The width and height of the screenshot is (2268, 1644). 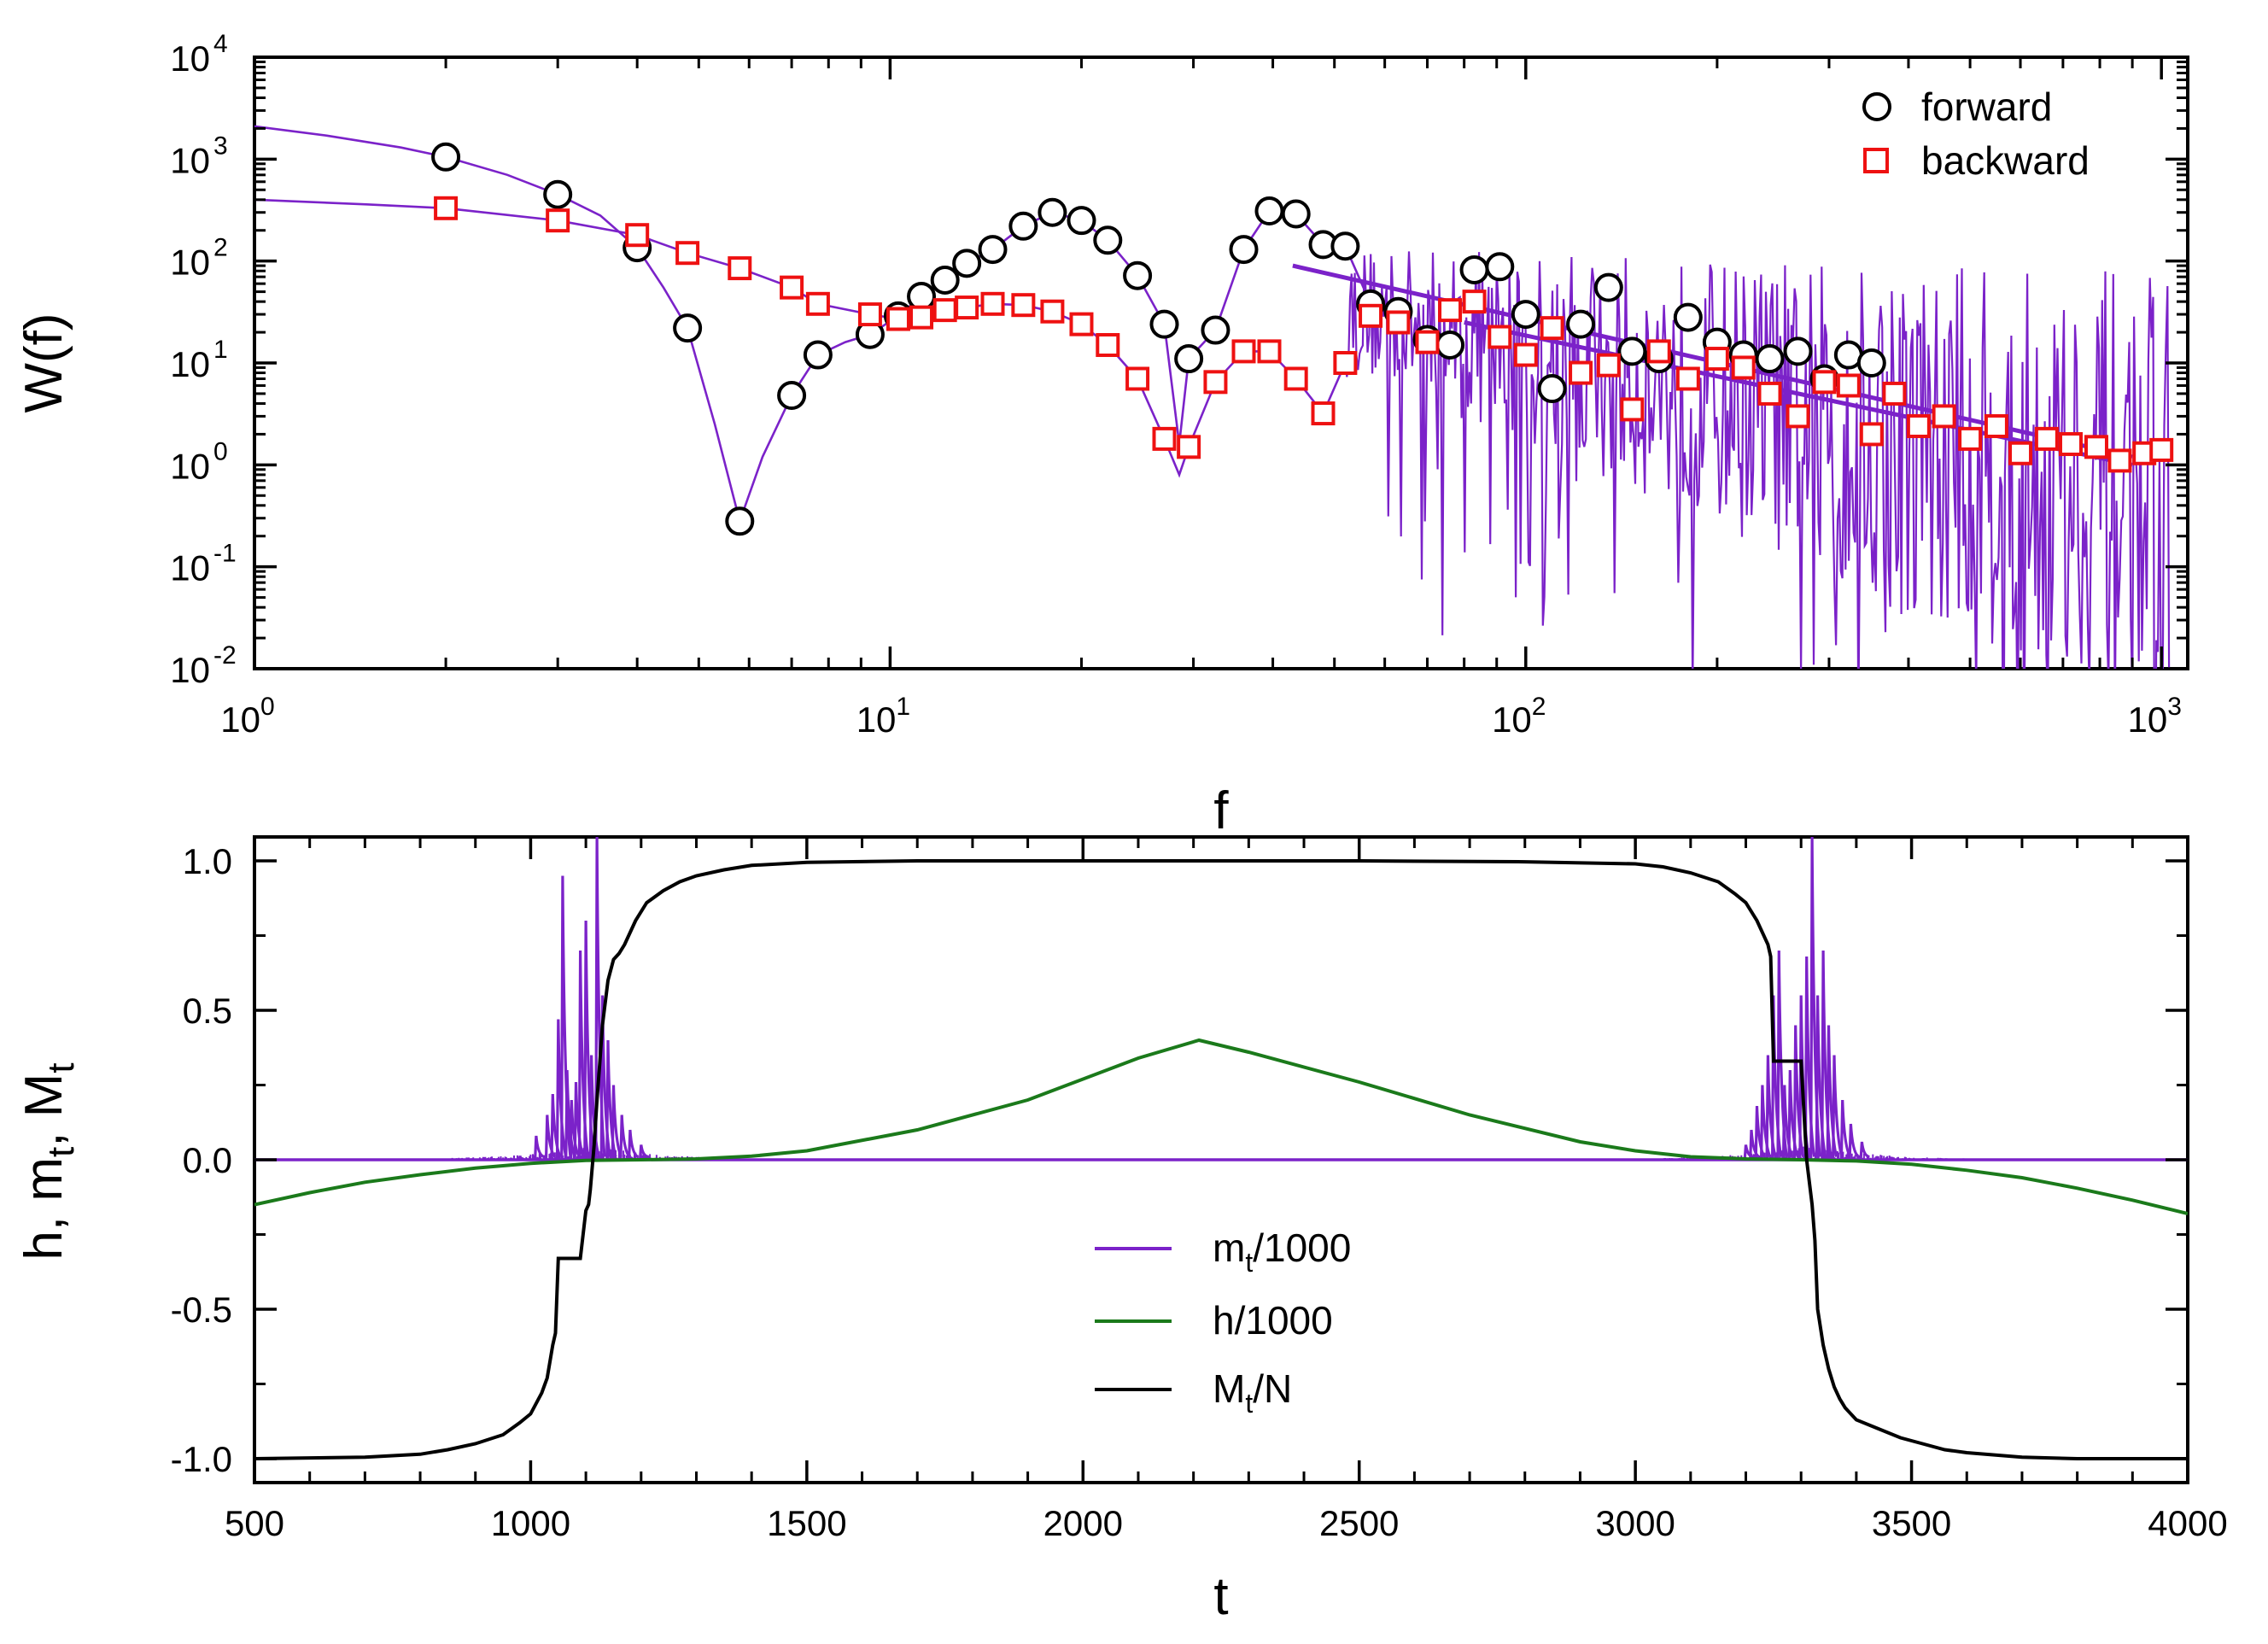 I want to click on top-xtick-exp-3: 3, so click(x=2174, y=707).